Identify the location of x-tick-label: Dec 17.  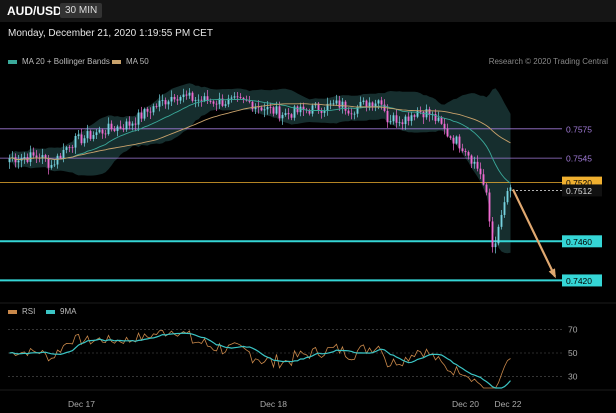
(81, 404).